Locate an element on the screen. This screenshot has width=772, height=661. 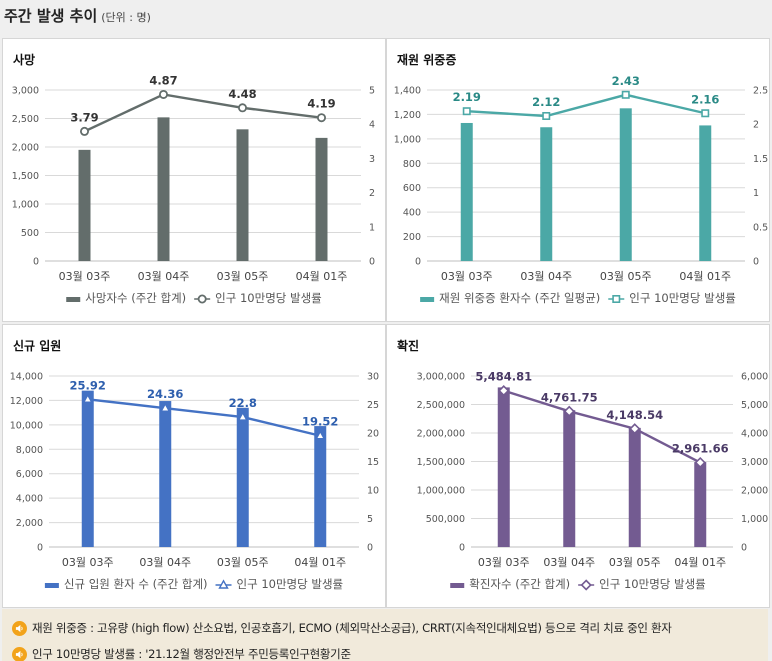
left-tick-label: 1,000,000 is located at coordinates (441, 491).